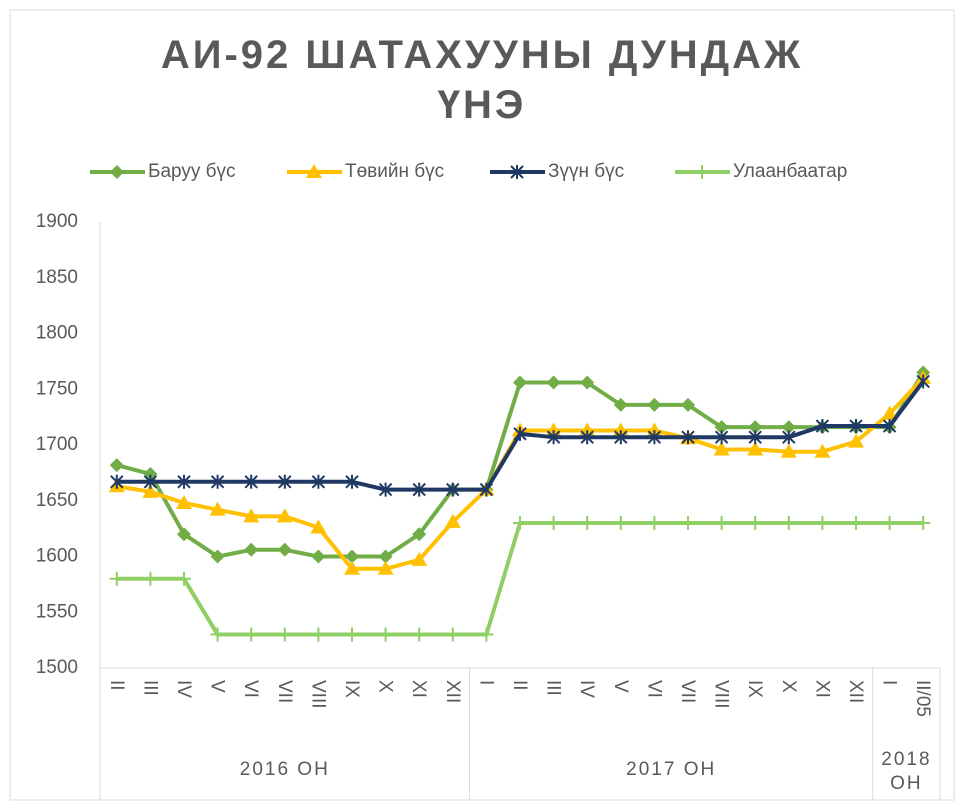 This screenshot has width=964, height=810. What do you see at coordinates (57, 333) in the screenshot?
I see `y-tick-label: 1800` at bounding box center [57, 333].